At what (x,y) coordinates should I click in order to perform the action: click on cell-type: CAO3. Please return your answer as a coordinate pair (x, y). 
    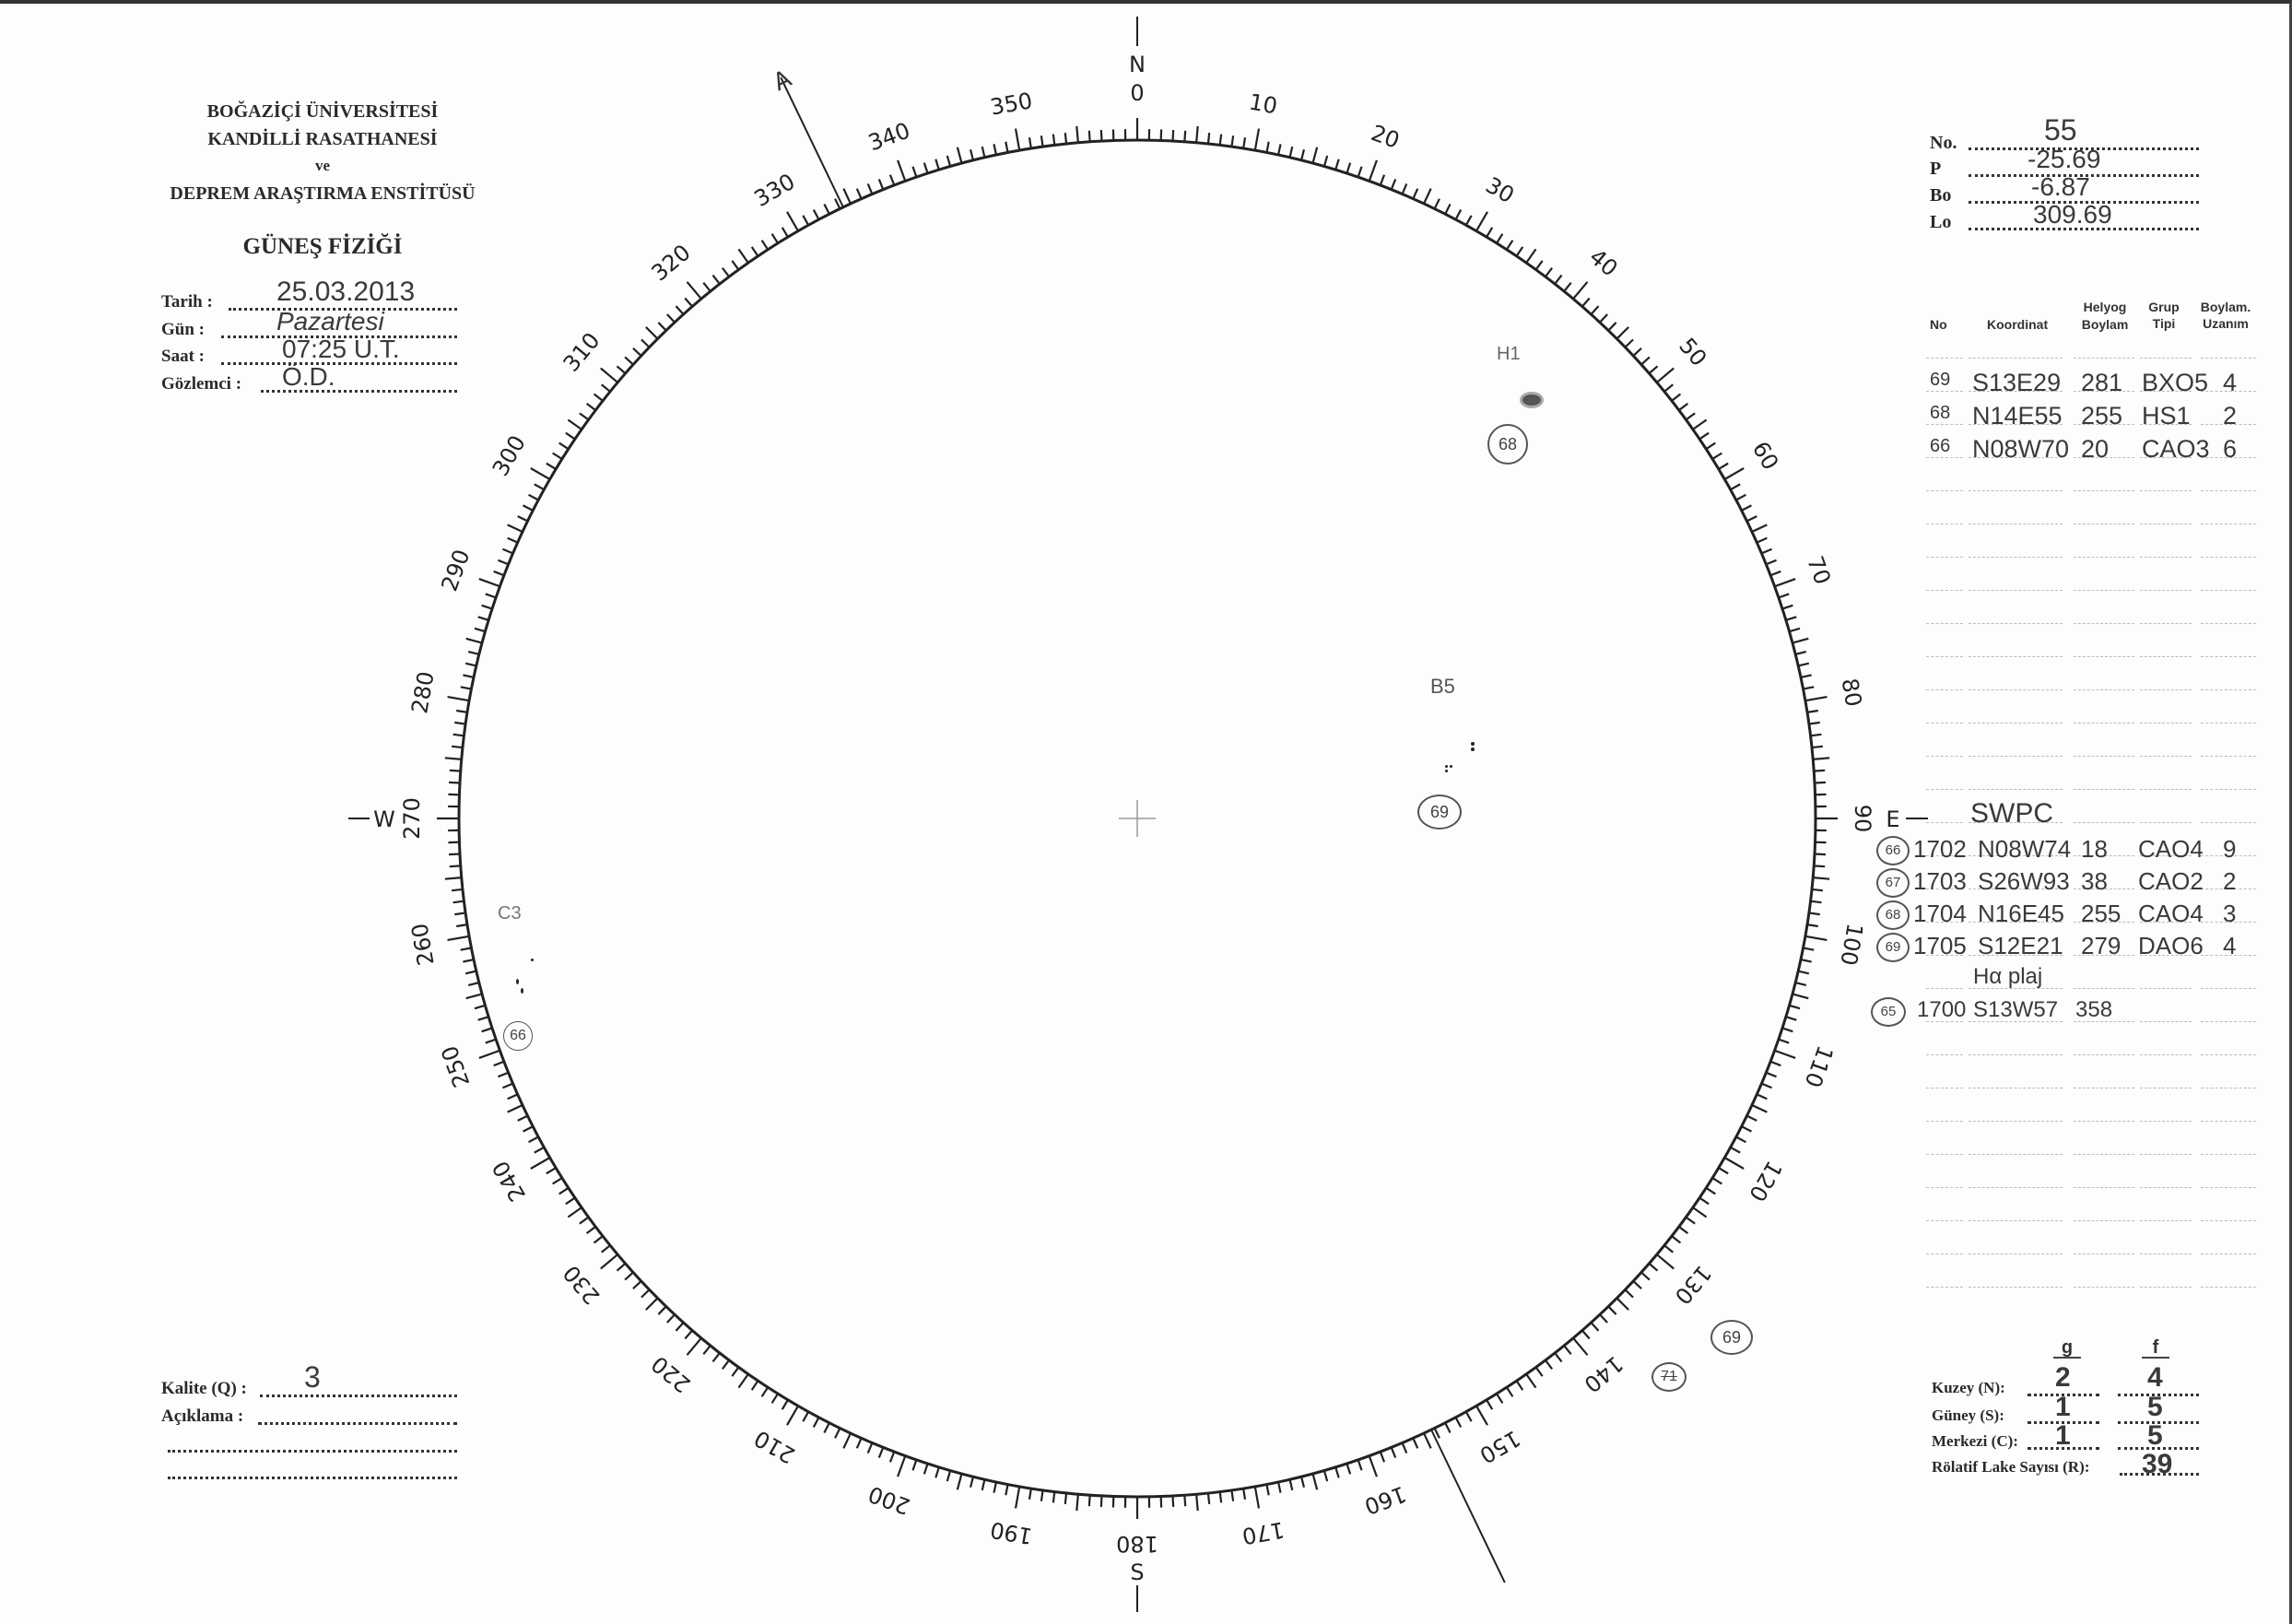
    Looking at the image, I should click on (2176, 449).